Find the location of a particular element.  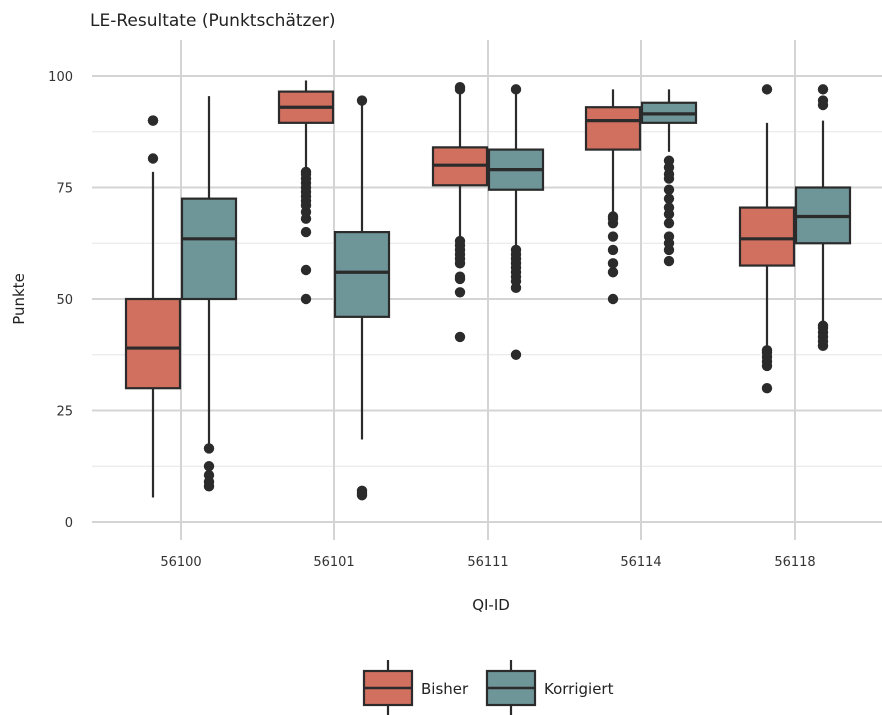

x-tick-label: 56100 is located at coordinates (180, 562).